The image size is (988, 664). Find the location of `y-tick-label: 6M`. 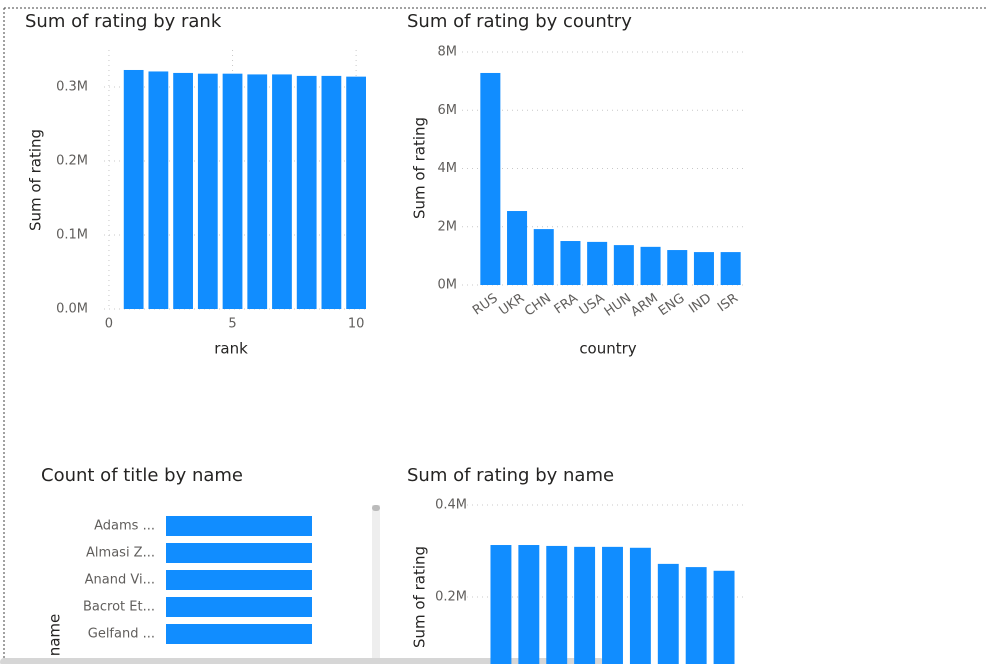

y-tick-label: 6M is located at coordinates (448, 110).